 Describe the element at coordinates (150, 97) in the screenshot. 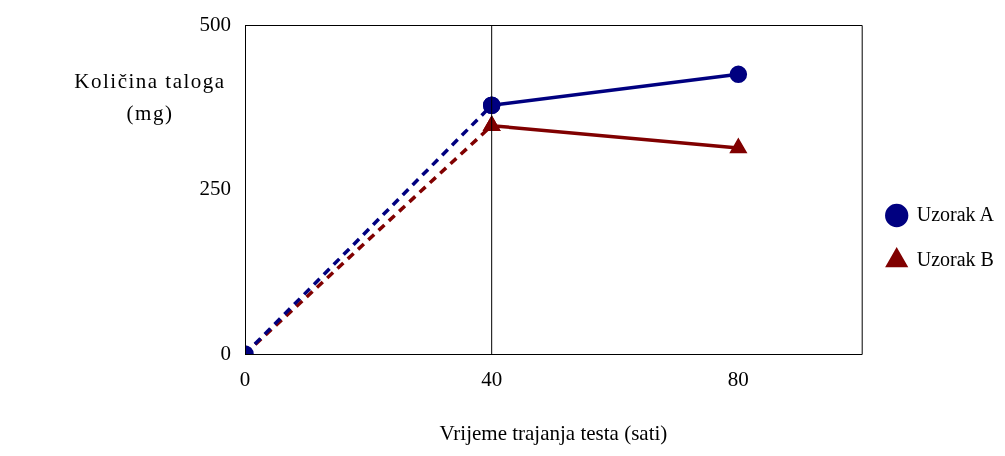

I see `y-axis-title: Količina taloga (mg)` at that location.